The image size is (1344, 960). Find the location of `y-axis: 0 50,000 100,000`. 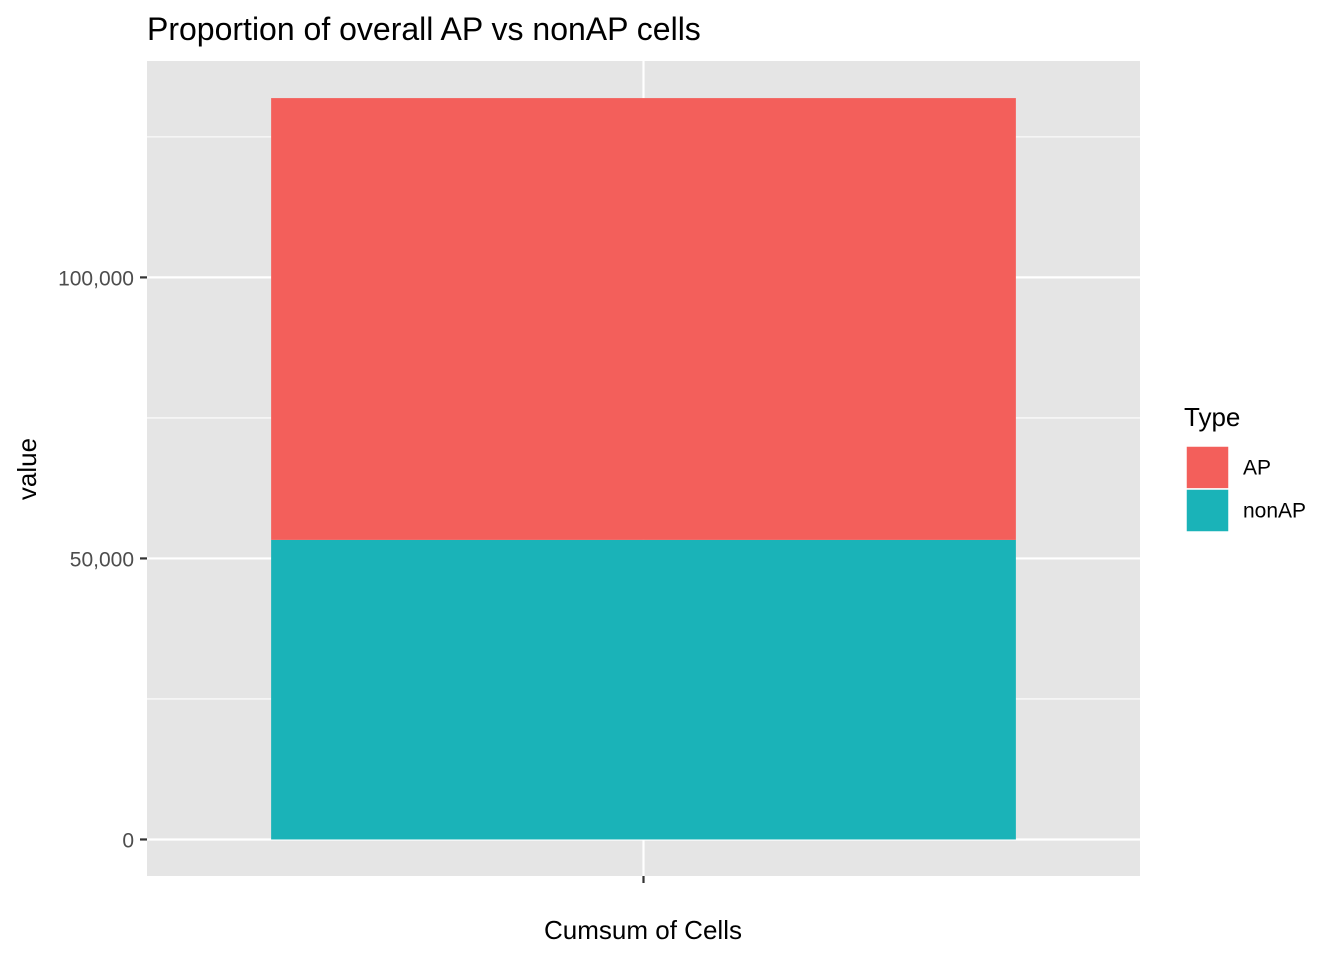

y-axis: 0 50,000 100,000 is located at coordinates (102, 559).